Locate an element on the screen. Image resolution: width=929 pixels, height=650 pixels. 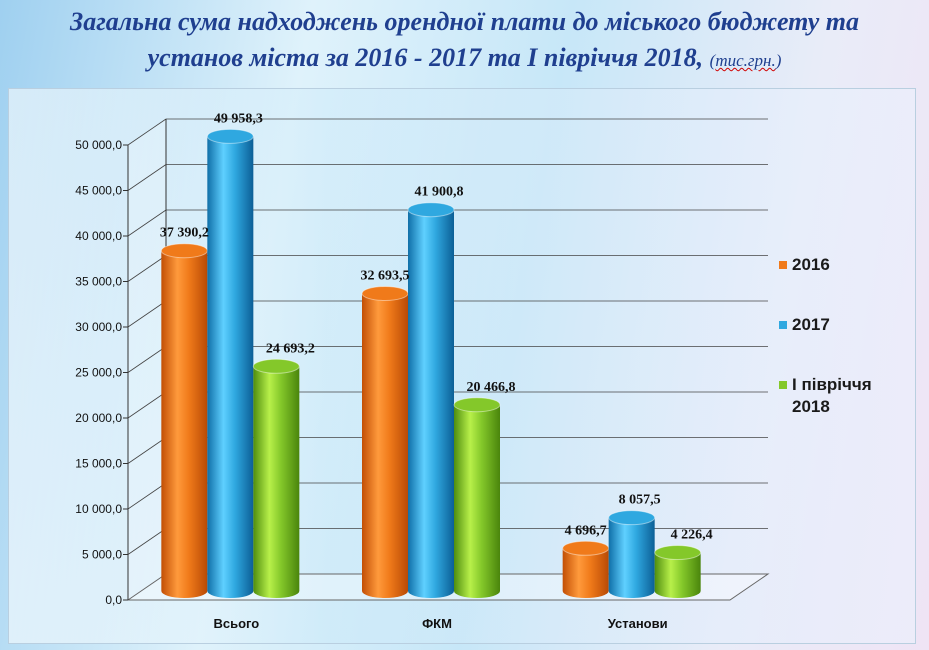
legend-label: 2017 is located at coordinates (811, 324).